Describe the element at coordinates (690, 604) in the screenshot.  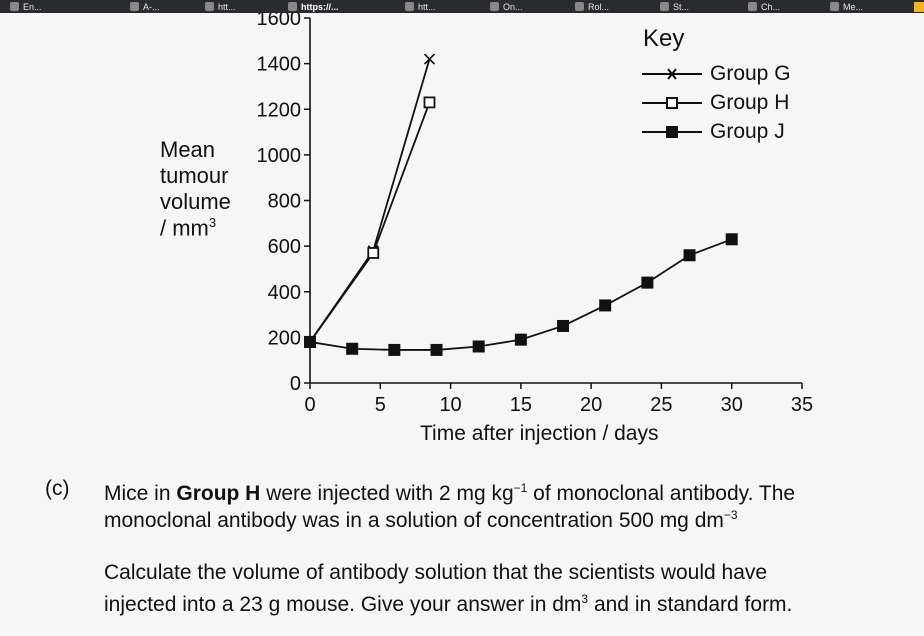
I see `question-line-4-end: and in standard form.` at that location.